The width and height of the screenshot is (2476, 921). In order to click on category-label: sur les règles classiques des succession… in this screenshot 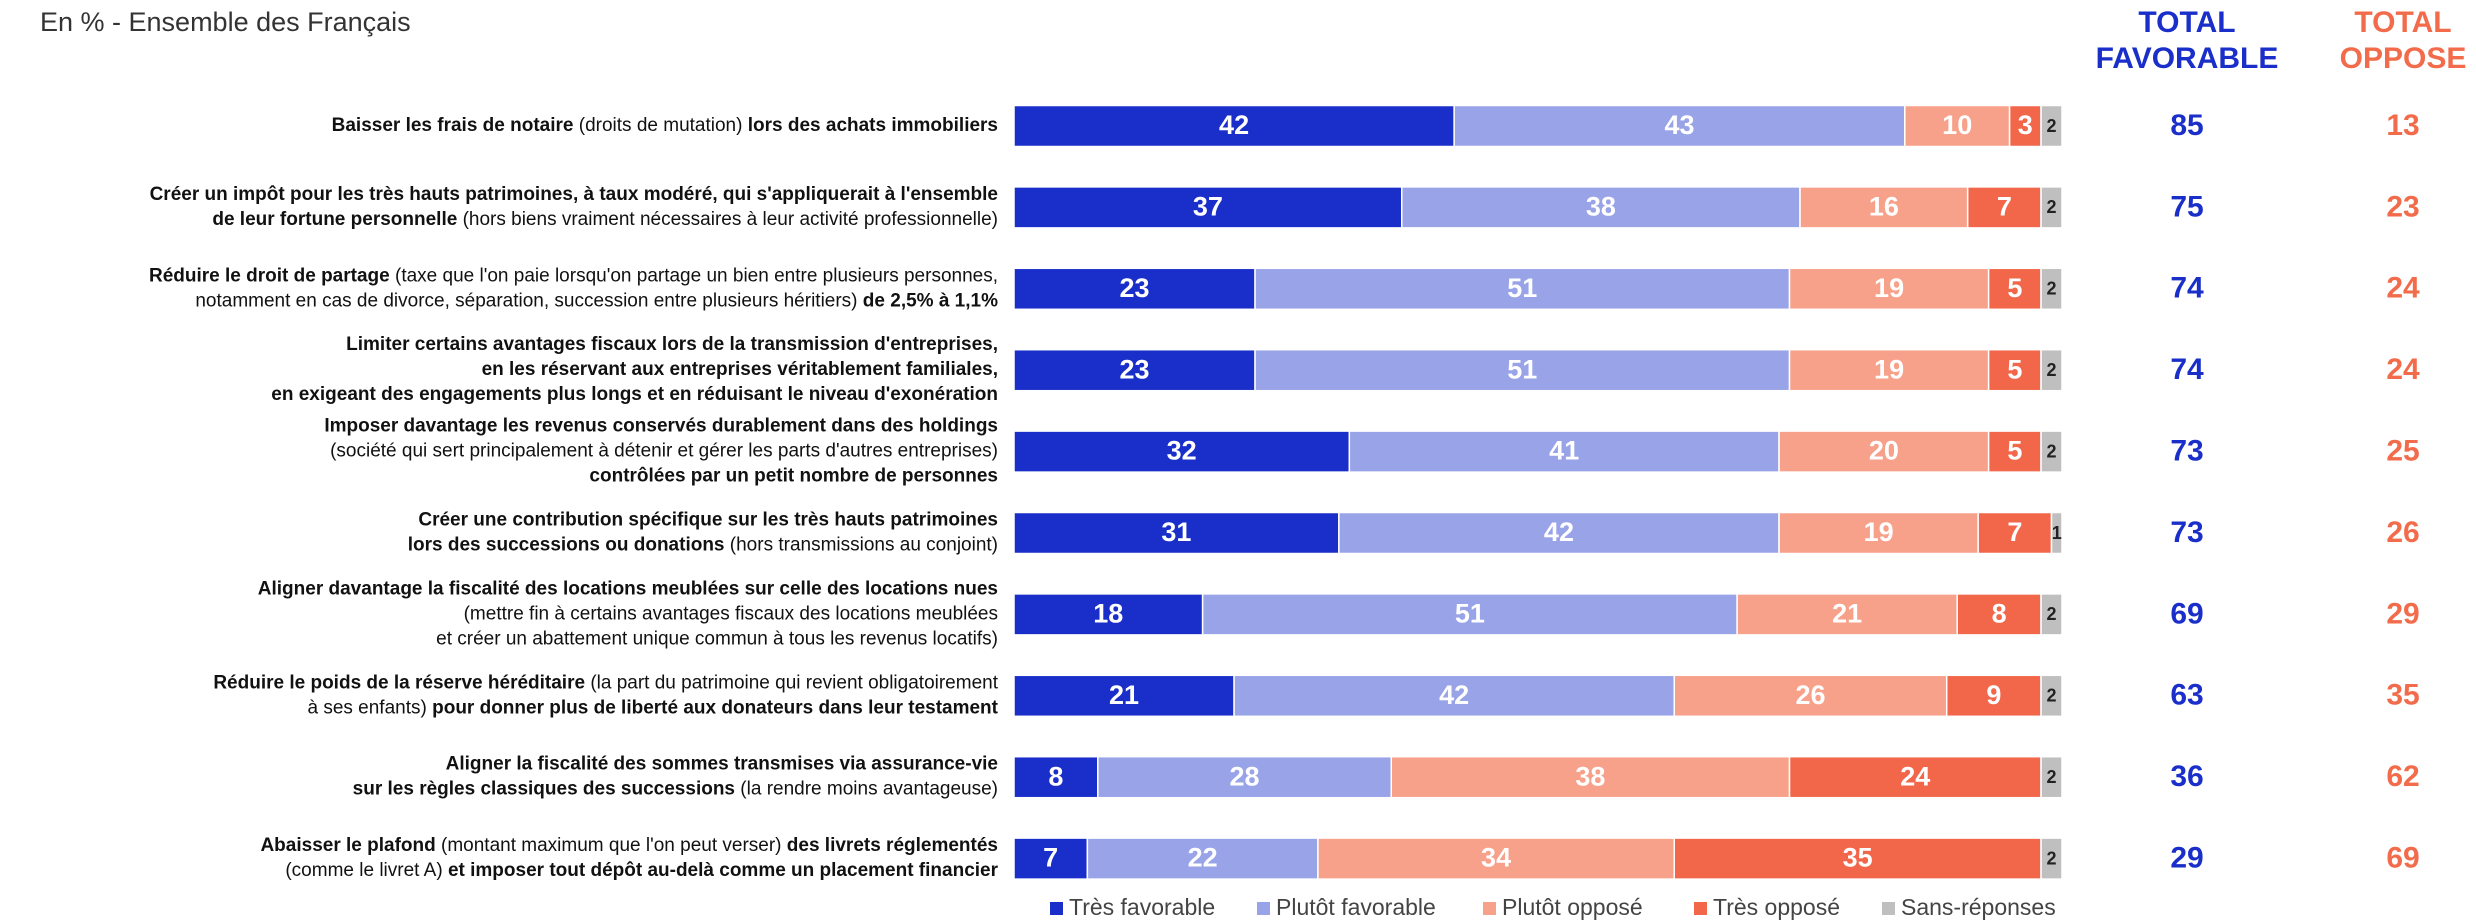, I will do `click(675, 789)`.